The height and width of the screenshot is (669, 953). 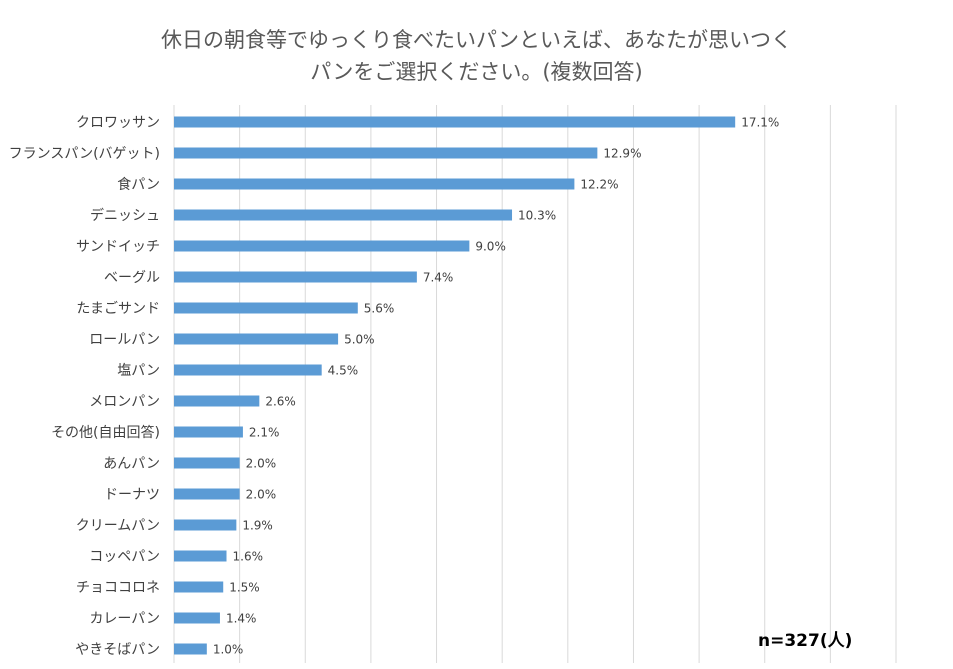 I want to click on data-label: 1.6%, so click(x=248, y=557).